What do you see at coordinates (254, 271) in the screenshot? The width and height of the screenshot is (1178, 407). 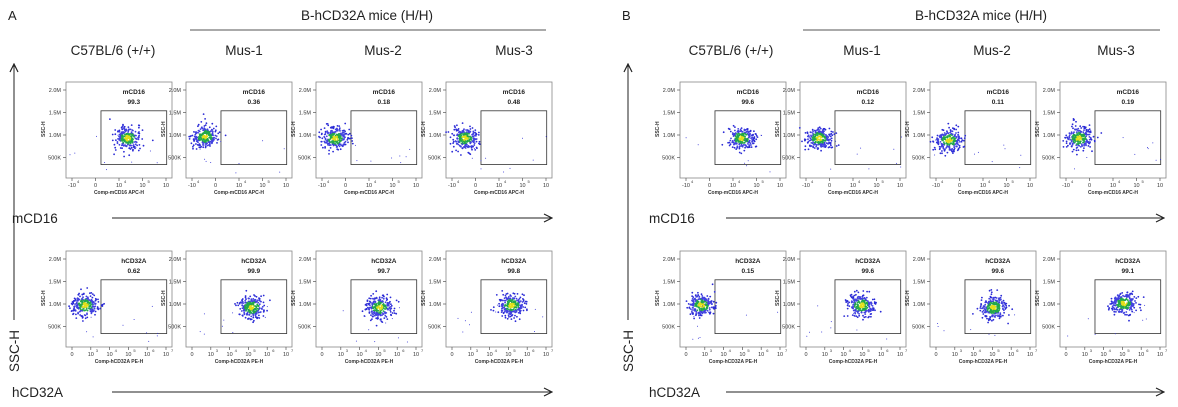 I see `gate-percent: 99.9` at bounding box center [254, 271].